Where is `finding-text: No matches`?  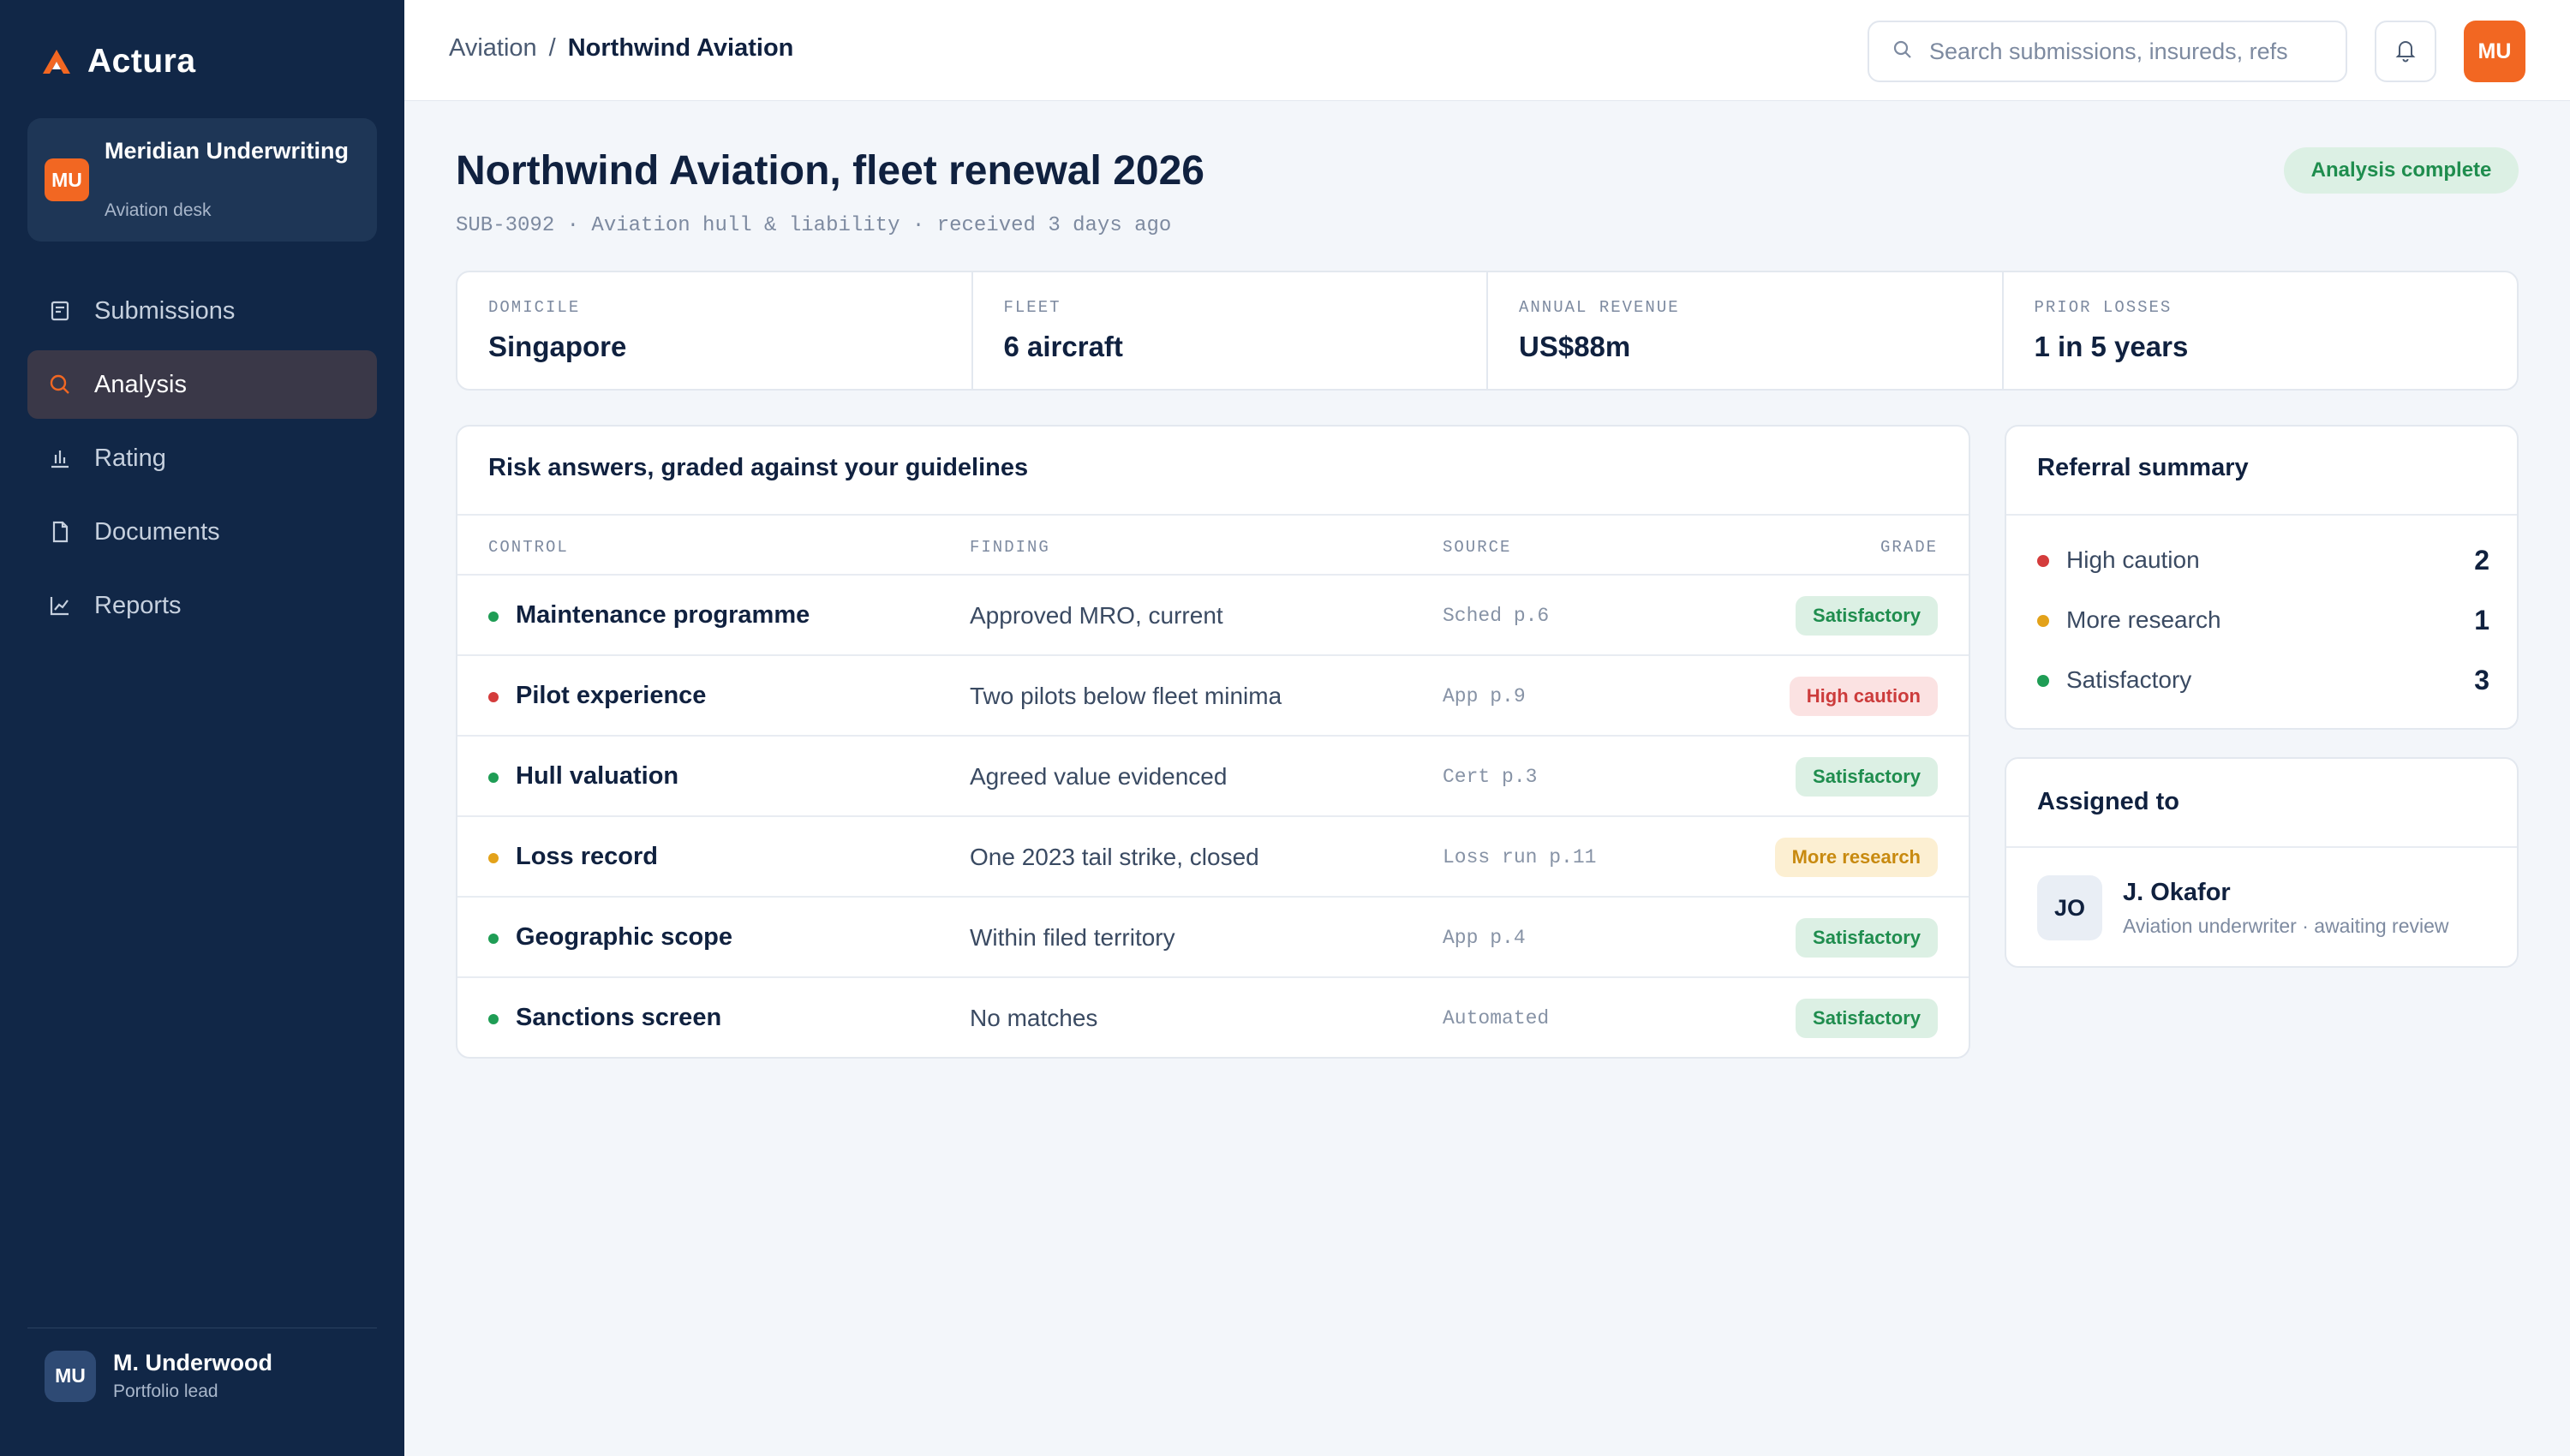
finding-text: No matches is located at coordinates (1034, 1018).